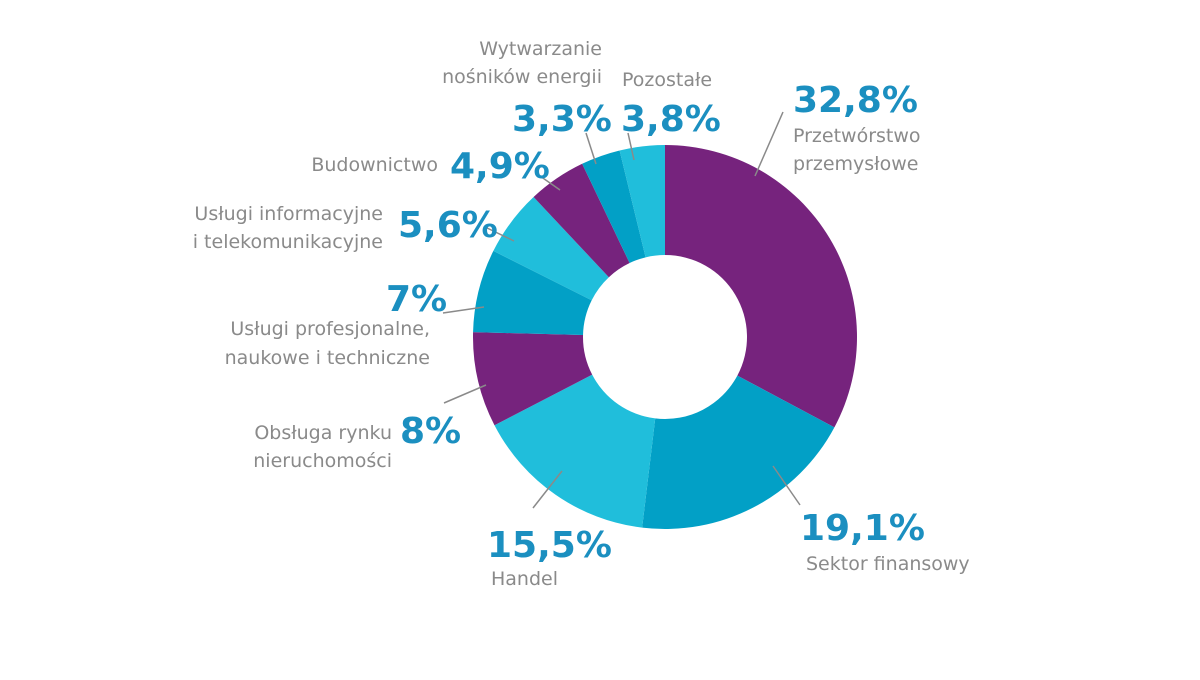 The image size is (1200, 680). What do you see at coordinates (288, 242) in the screenshot?
I see `slice-category-label: i telekomunikacyjne` at bounding box center [288, 242].